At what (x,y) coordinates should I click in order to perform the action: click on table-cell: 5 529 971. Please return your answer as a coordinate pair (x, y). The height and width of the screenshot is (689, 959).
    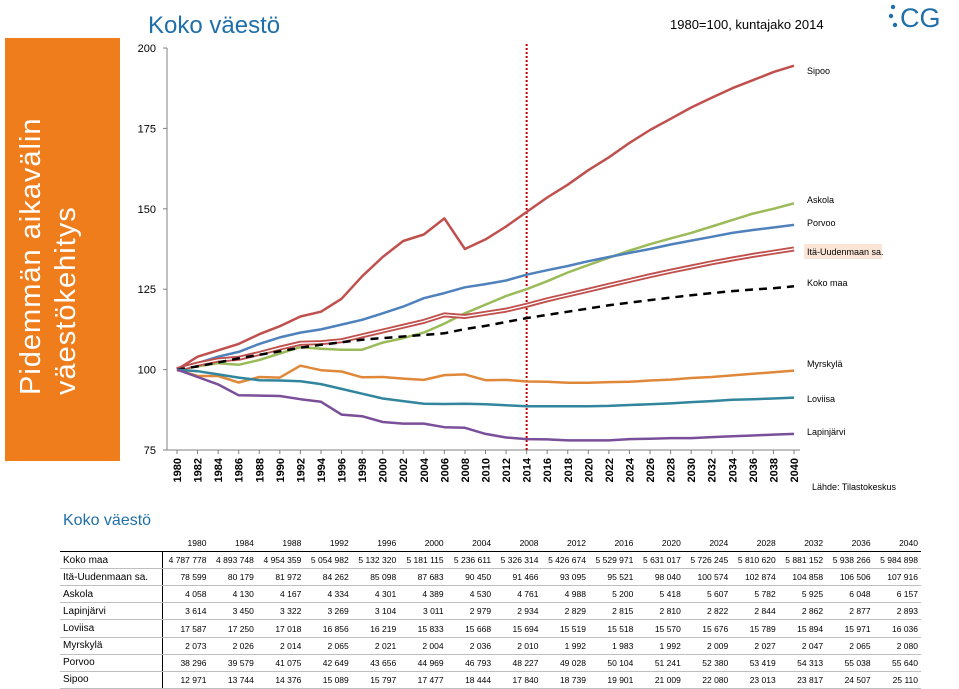
    Looking at the image, I should click on (612, 560).